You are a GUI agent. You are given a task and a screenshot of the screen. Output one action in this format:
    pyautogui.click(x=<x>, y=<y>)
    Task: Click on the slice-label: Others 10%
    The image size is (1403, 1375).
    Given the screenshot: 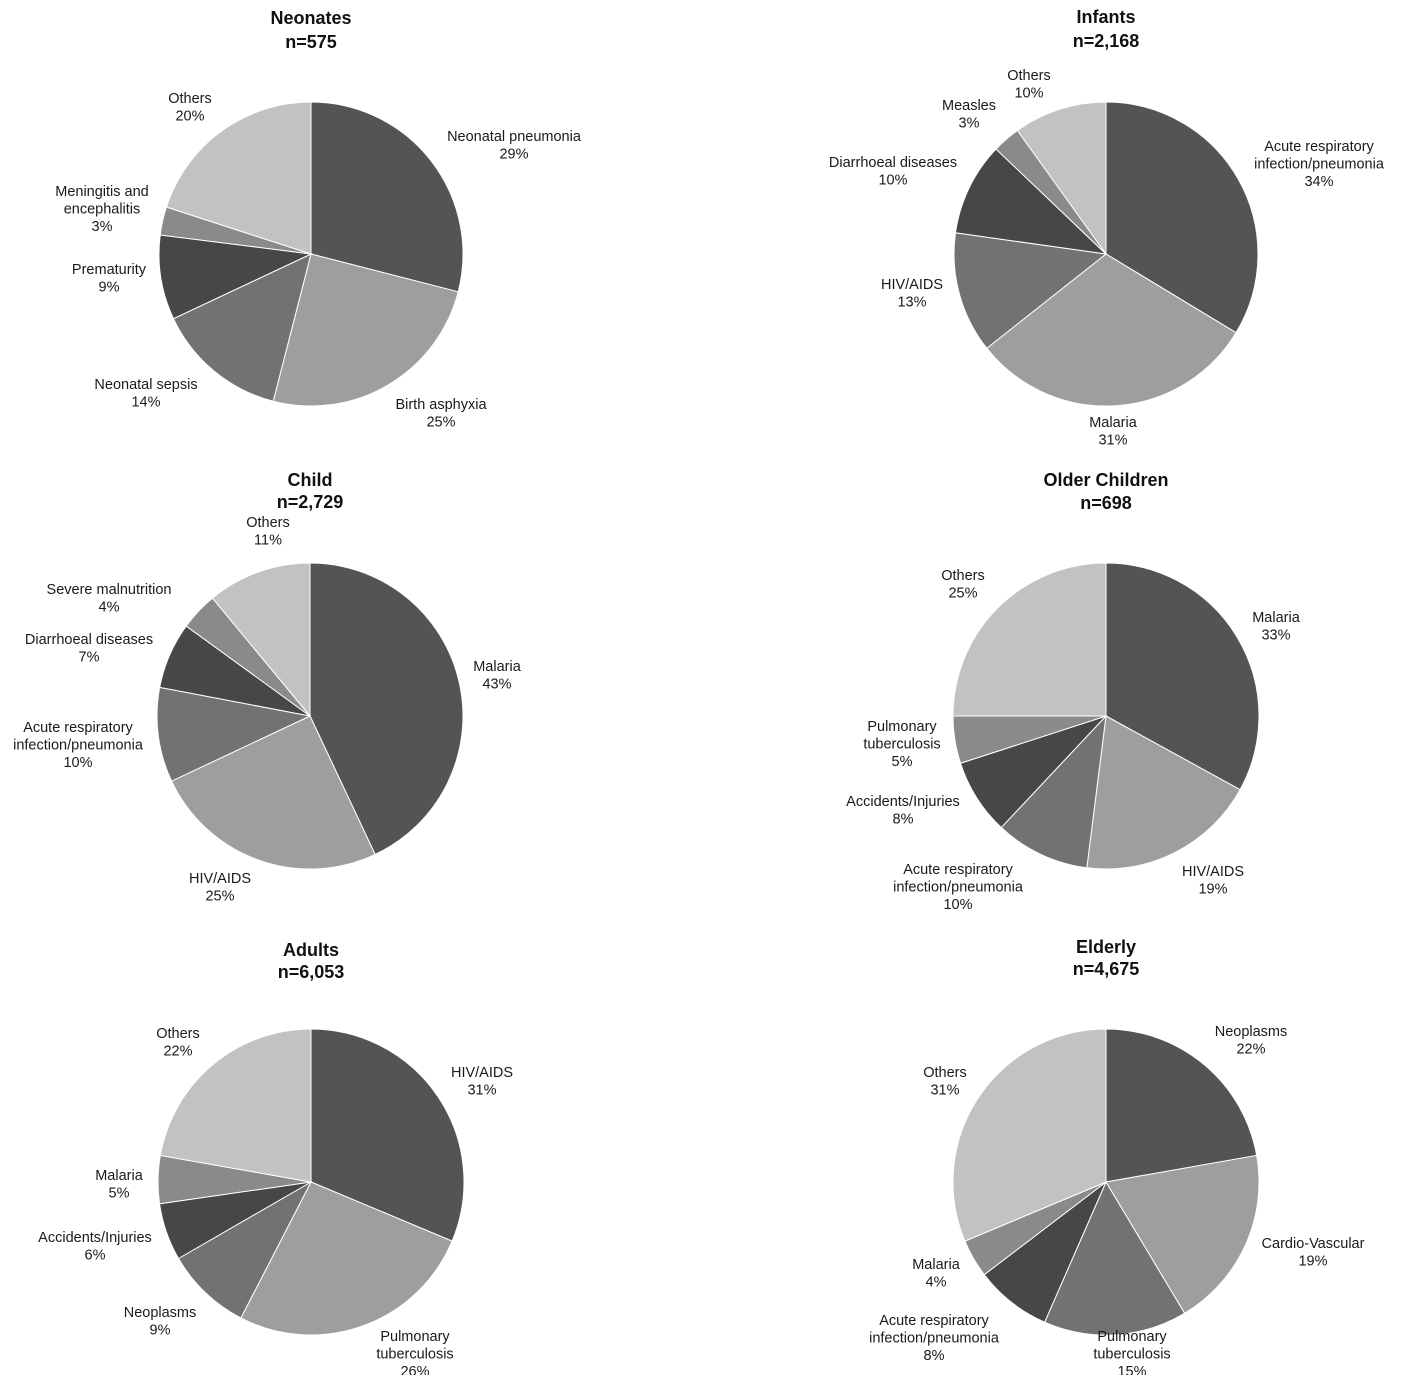 What is the action you would take?
    pyautogui.click(x=1029, y=85)
    